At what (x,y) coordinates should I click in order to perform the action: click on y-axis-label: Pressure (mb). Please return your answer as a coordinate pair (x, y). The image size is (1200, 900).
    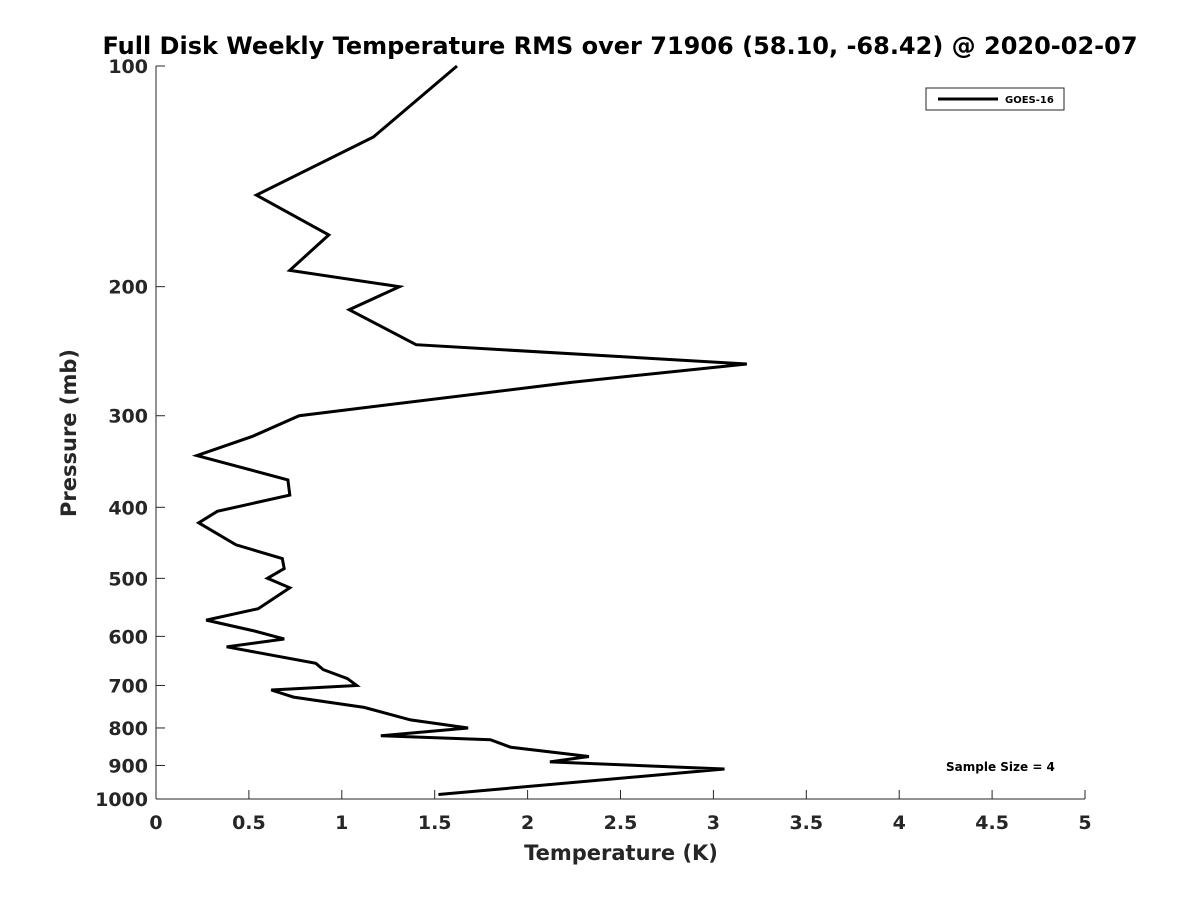
    Looking at the image, I should click on (69, 433).